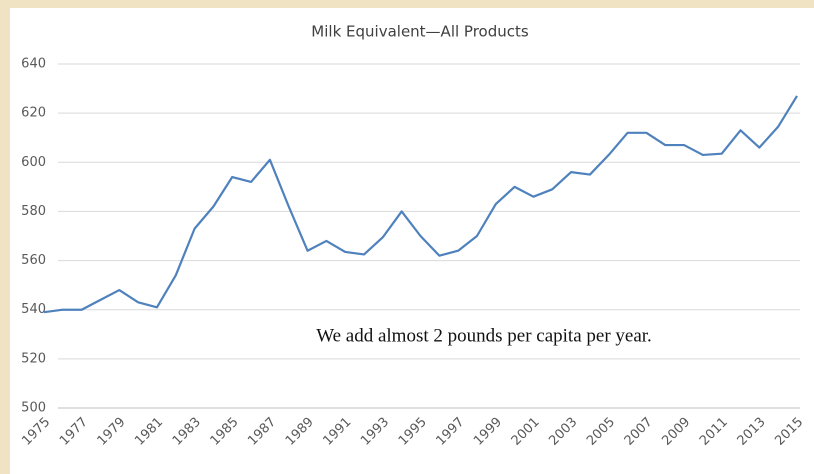 The image size is (814, 474). Describe the element at coordinates (33, 358) in the screenshot. I see `y-tick-label: 520` at that location.